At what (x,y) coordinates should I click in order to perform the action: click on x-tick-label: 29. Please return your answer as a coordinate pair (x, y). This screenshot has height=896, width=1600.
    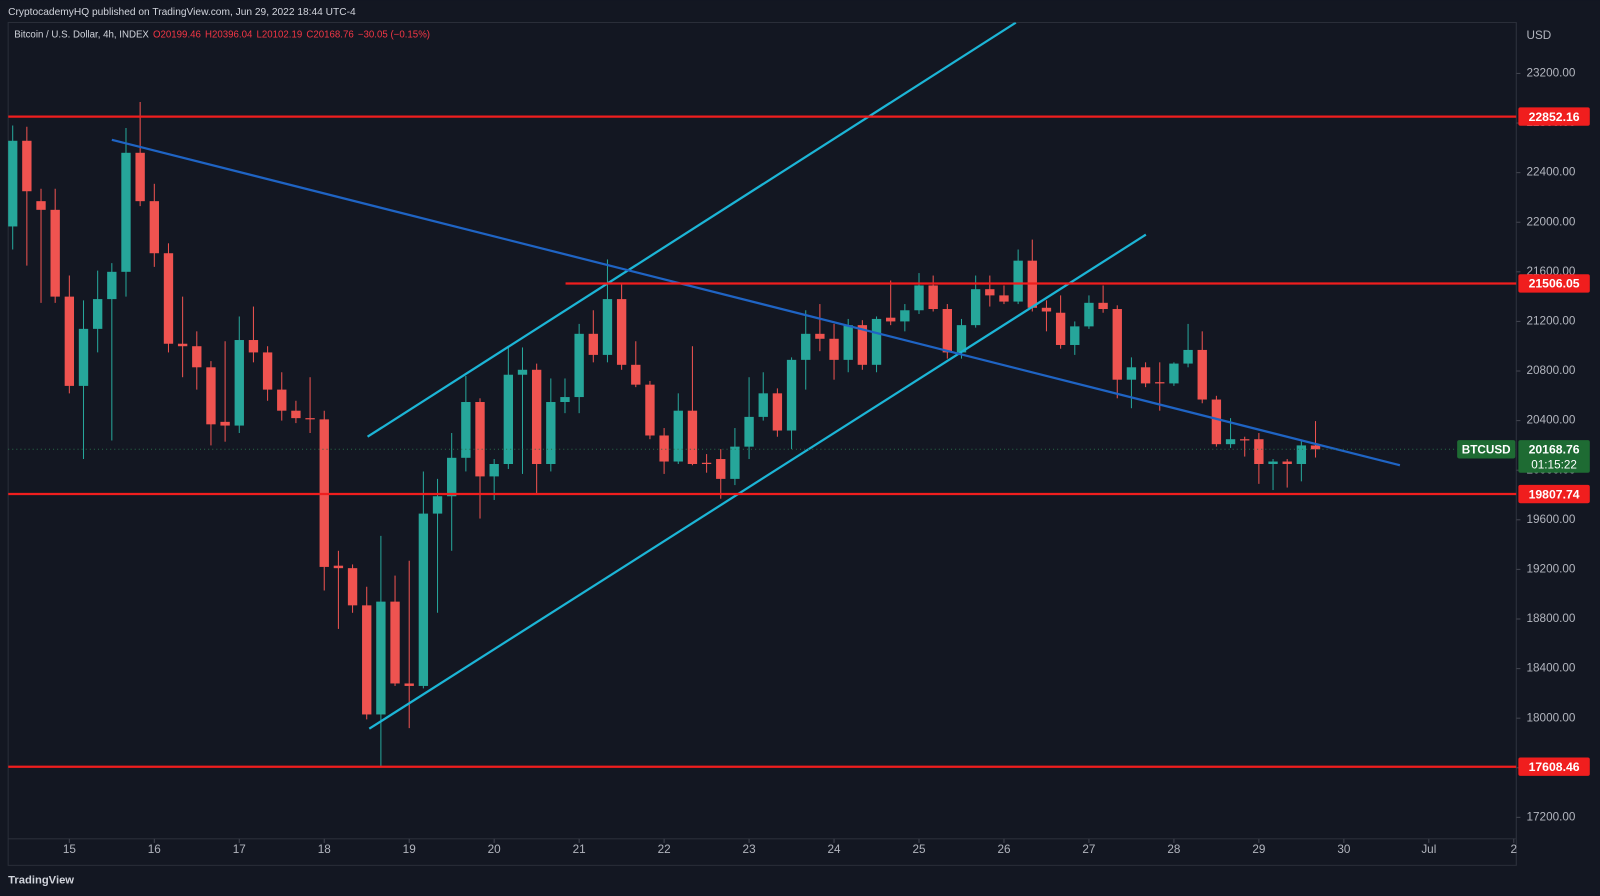
    Looking at the image, I should click on (1258, 849).